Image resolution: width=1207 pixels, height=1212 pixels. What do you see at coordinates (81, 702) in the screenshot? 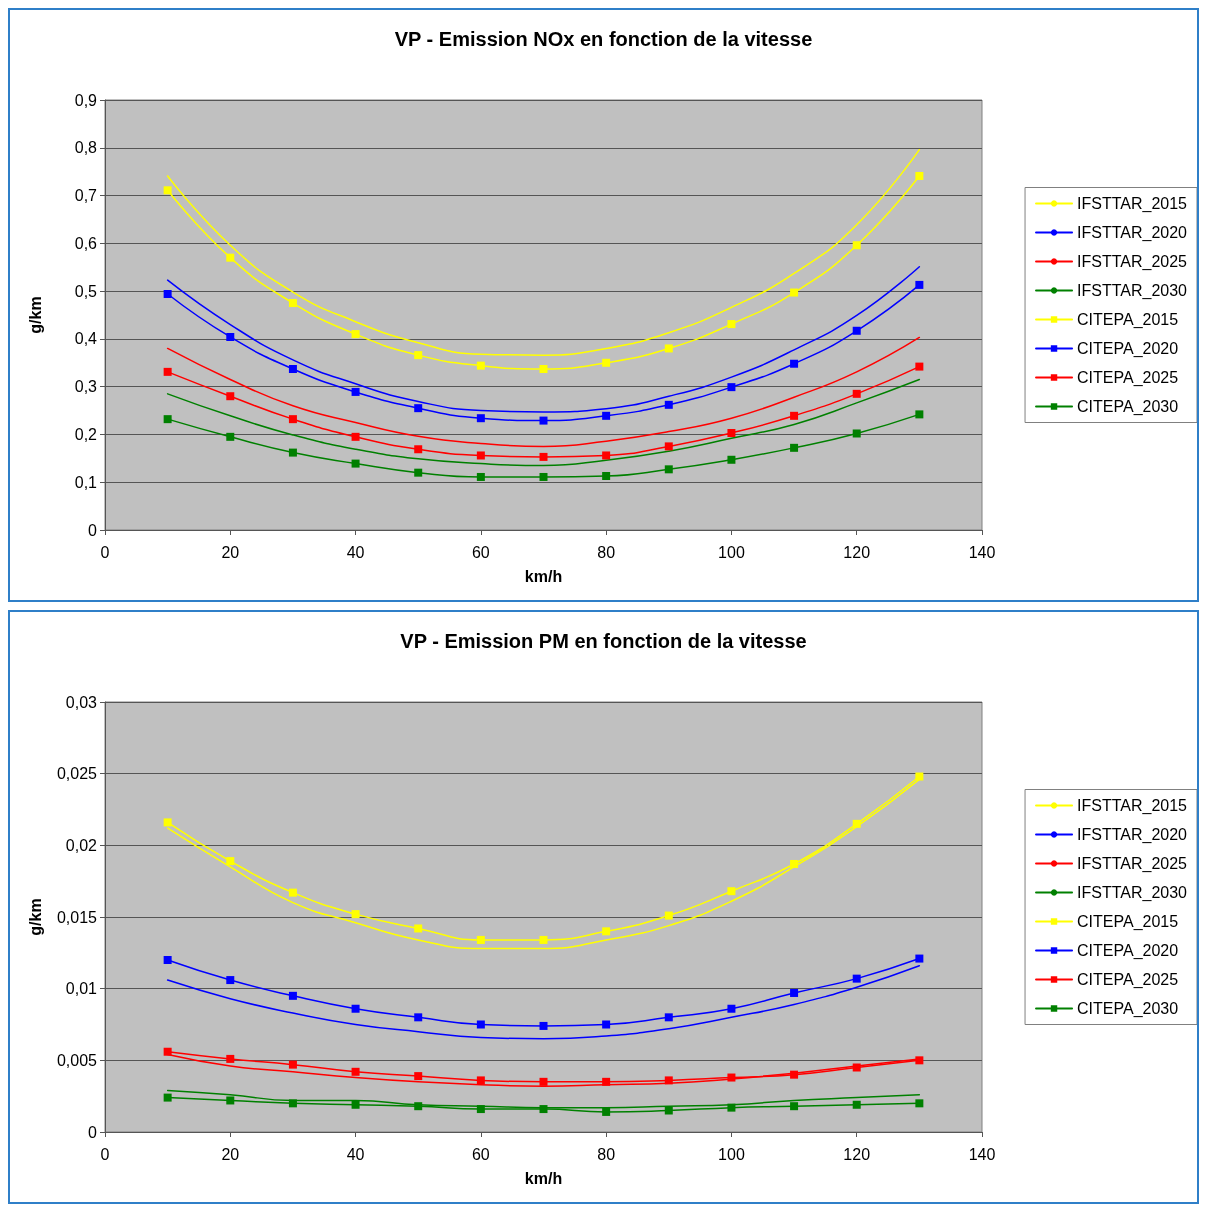
I see `y-tick-label: 0,03` at bounding box center [81, 702].